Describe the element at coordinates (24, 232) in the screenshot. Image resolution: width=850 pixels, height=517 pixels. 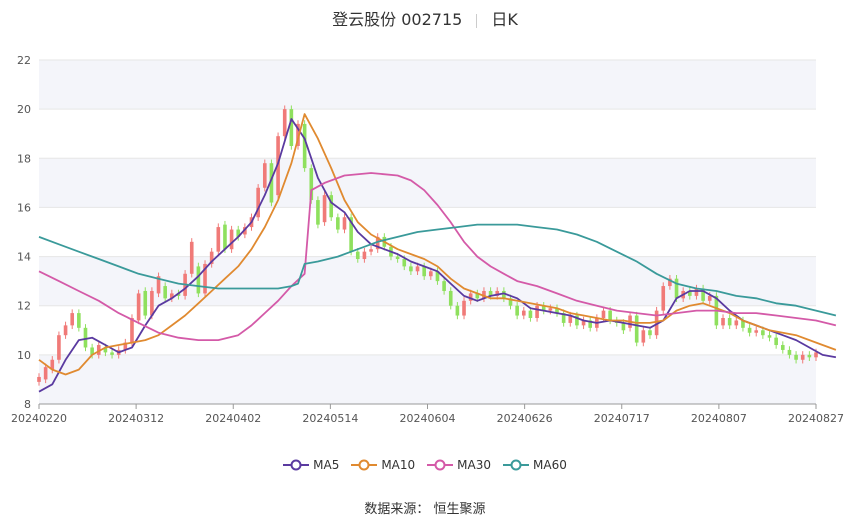
I see `y-axis: 8 10 12 14 16 18 20 22` at that location.